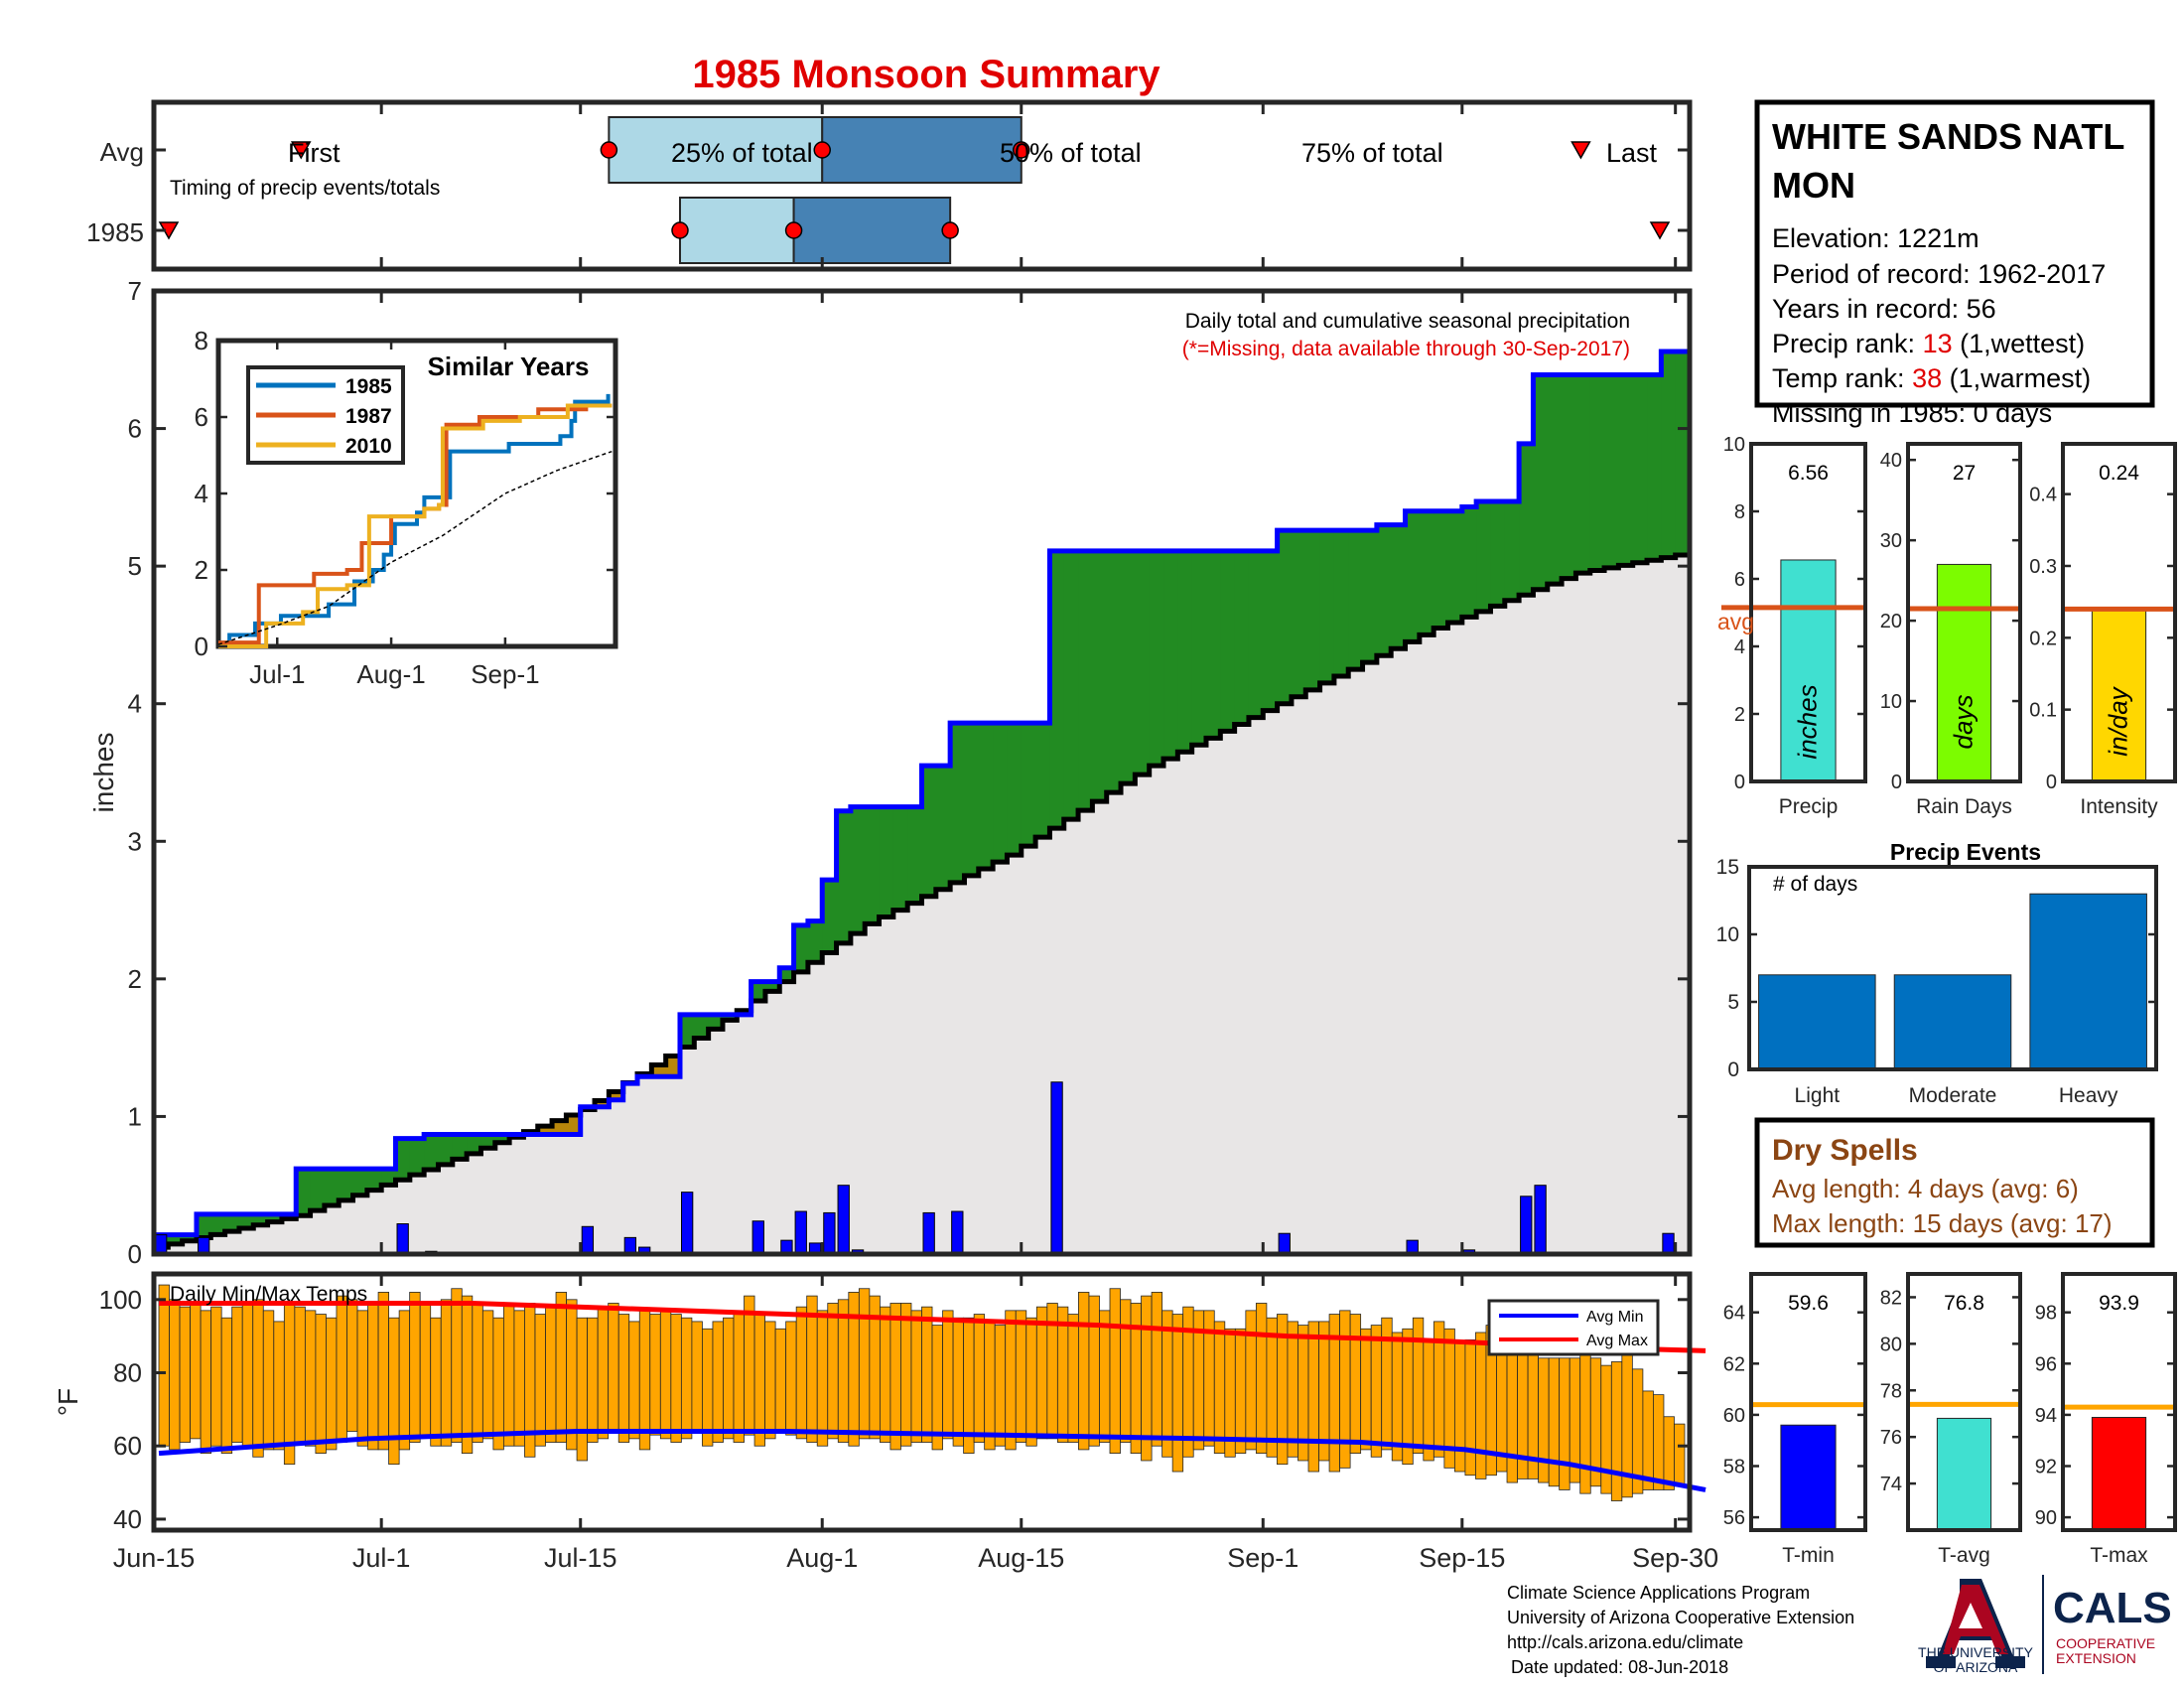  What do you see at coordinates (154, 1558) in the screenshot?
I see `date-tick-label: Jun-15` at bounding box center [154, 1558].